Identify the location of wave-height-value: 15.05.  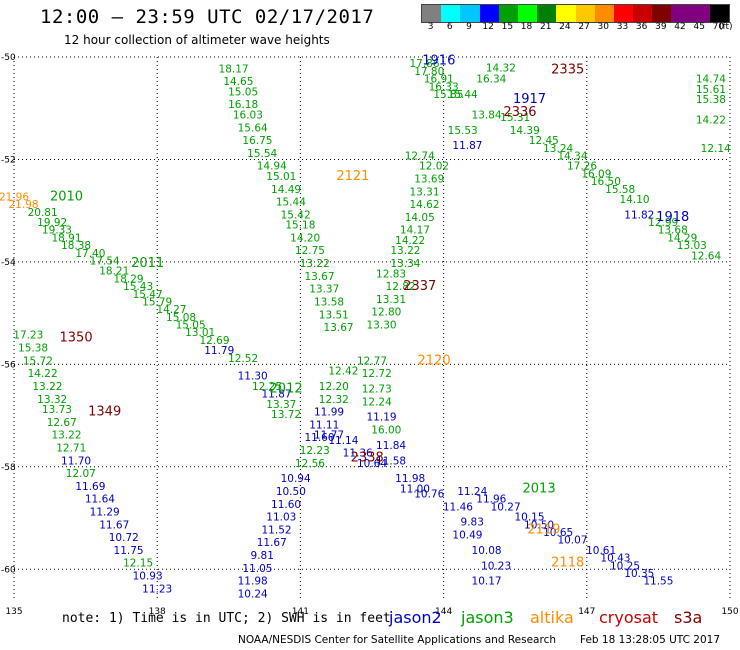
(243, 92).